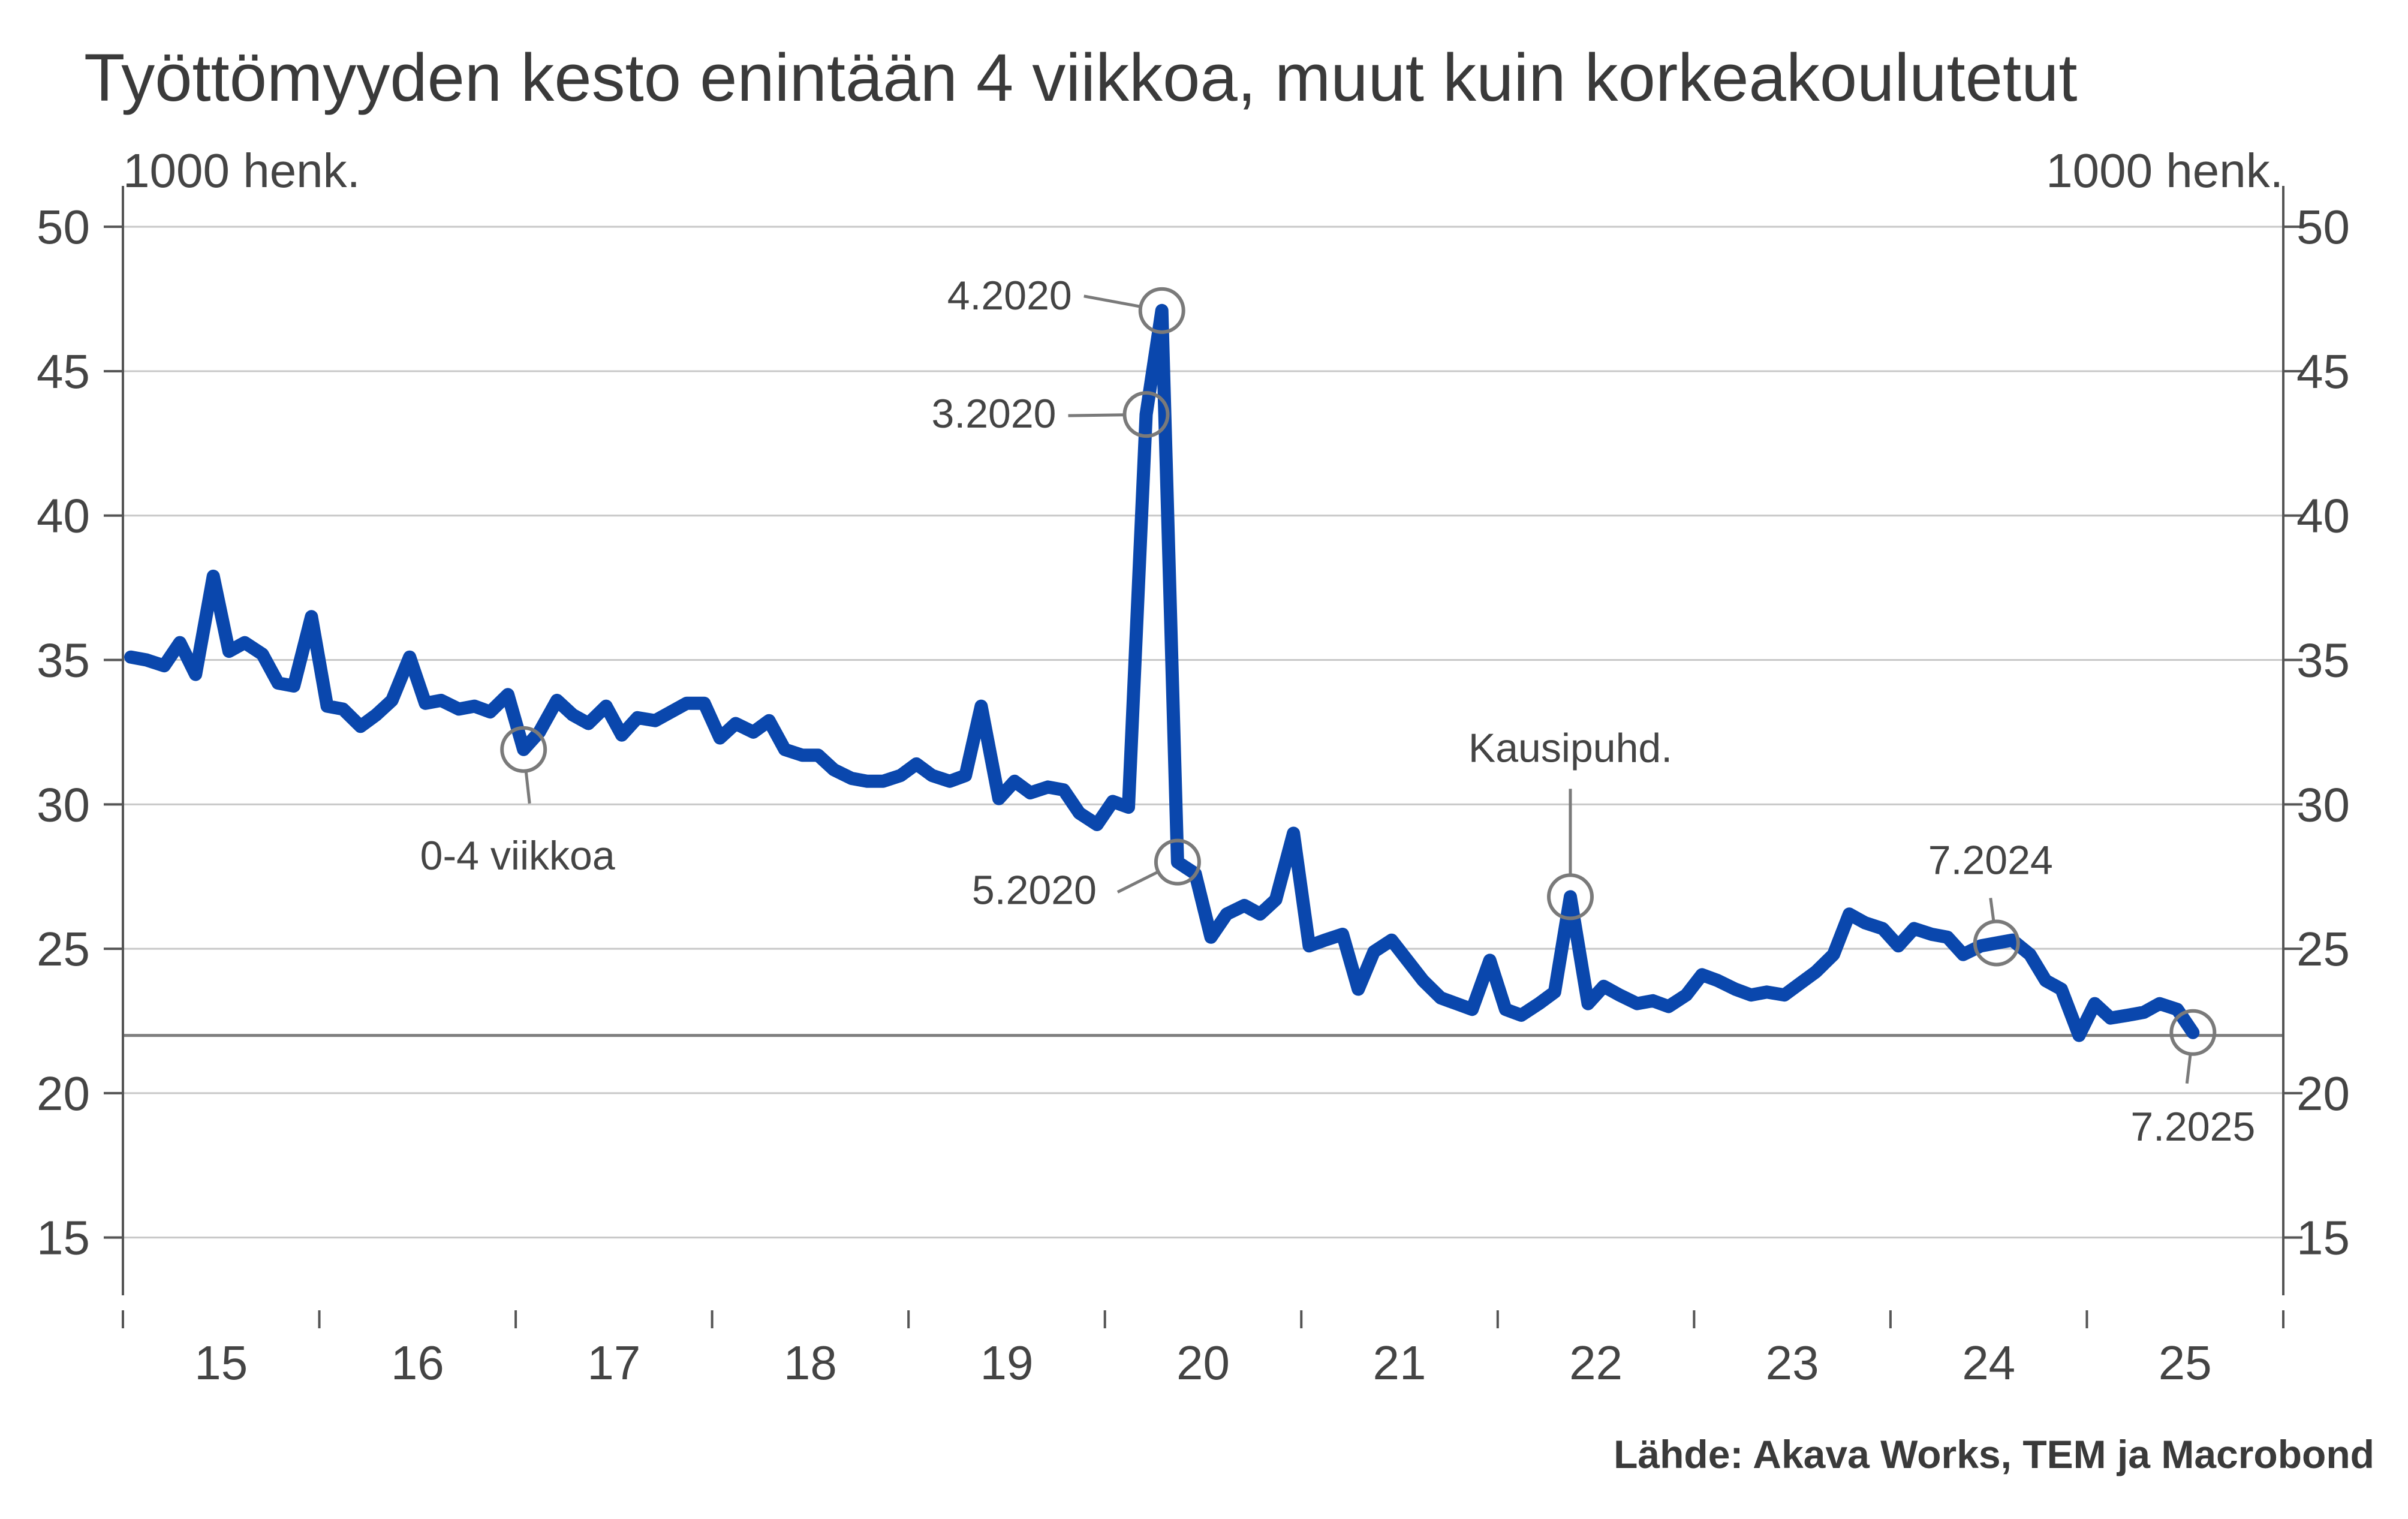 The image size is (2408, 1519). What do you see at coordinates (811, 1362) in the screenshot?
I see `x-tick-label: 18` at bounding box center [811, 1362].